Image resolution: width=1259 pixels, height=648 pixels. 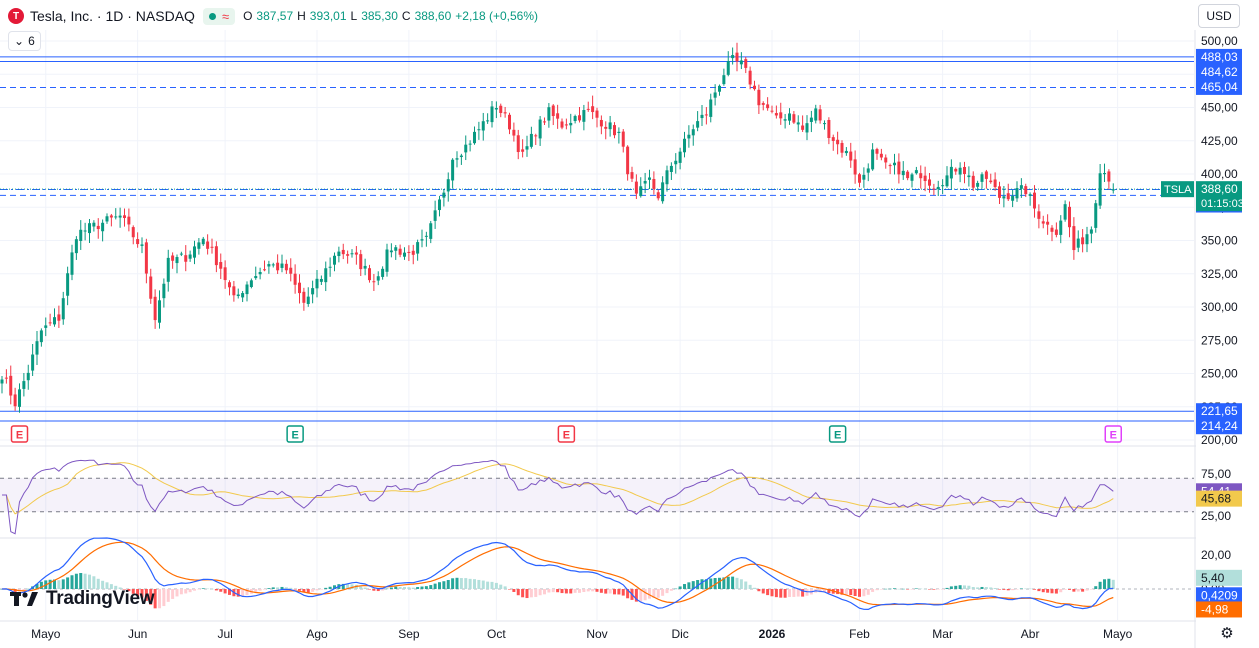 What do you see at coordinates (1219, 108) in the screenshot?
I see `price-axis-tick: 450,00` at bounding box center [1219, 108].